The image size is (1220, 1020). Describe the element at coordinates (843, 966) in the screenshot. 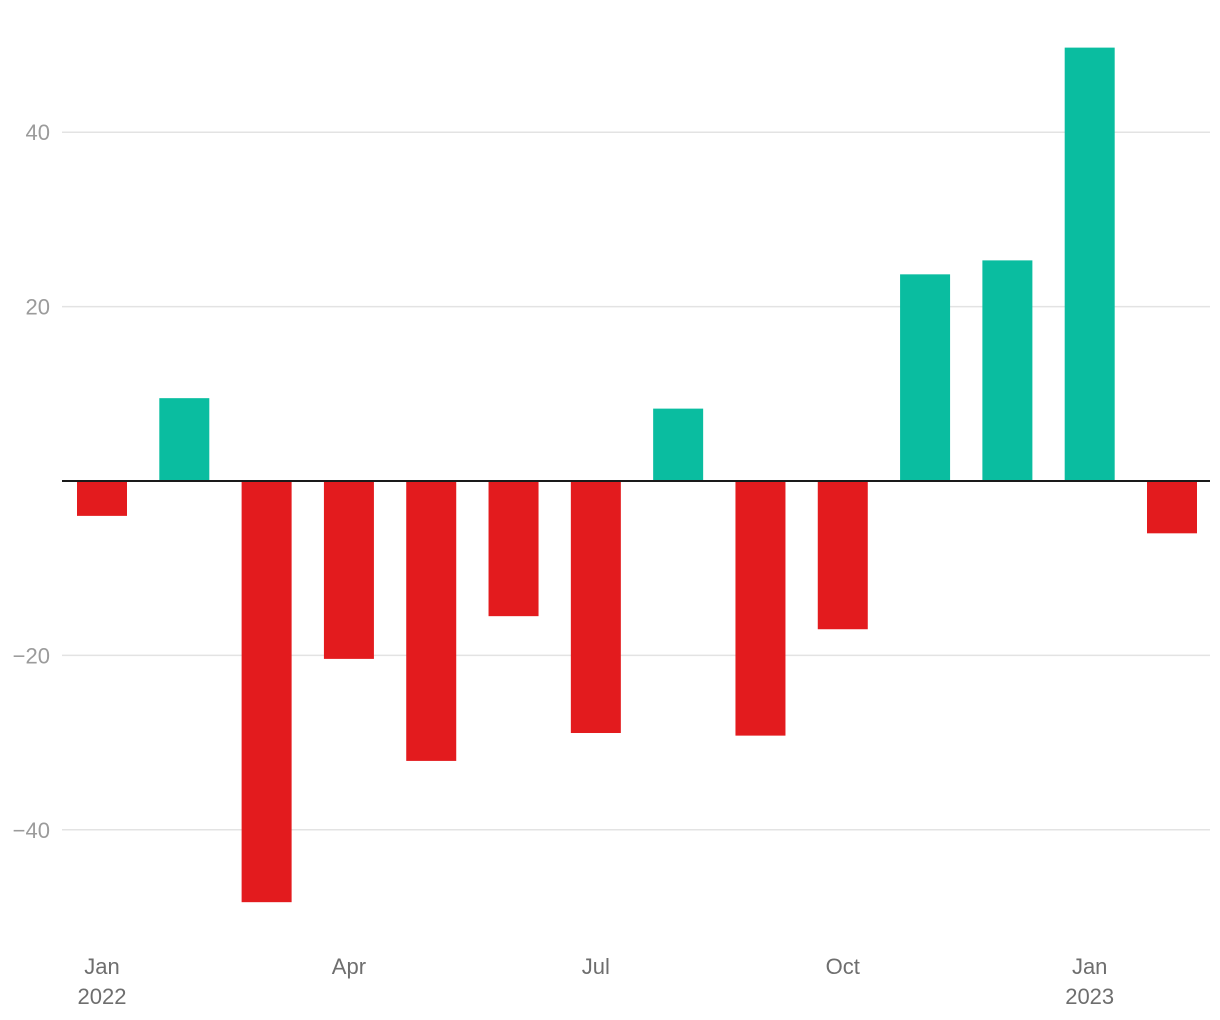

I see `x-tick-month: Oct` at that location.